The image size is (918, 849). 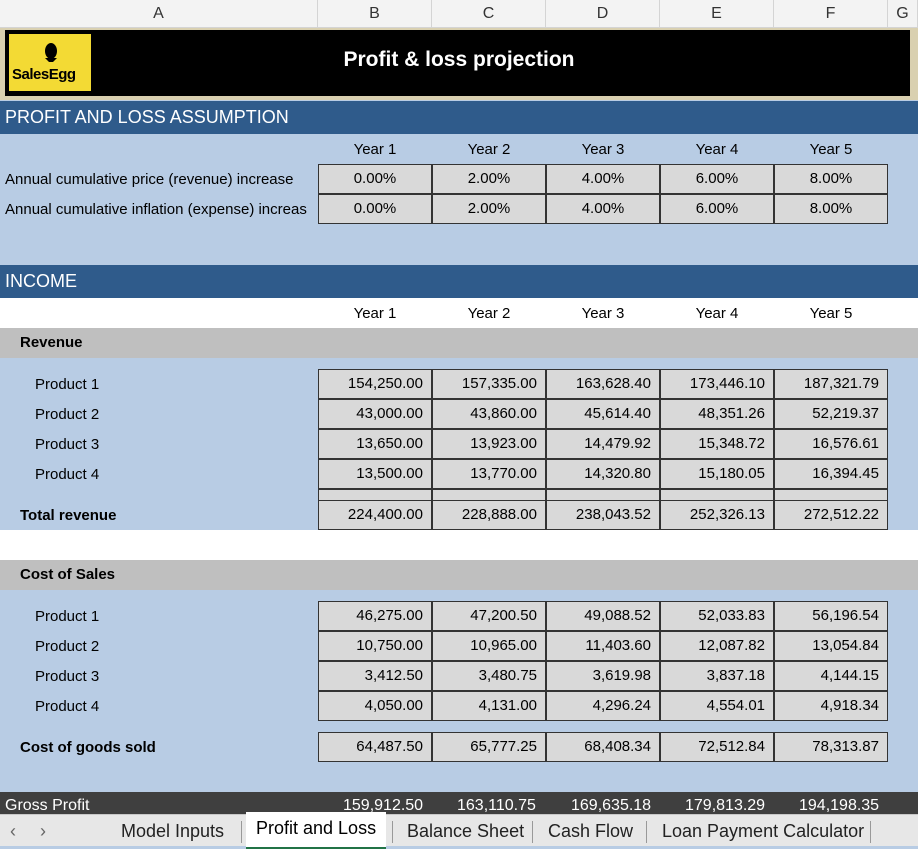 What do you see at coordinates (717, 515) in the screenshot?
I see `total-revenue-cell: 252,326.13` at bounding box center [717, 515].